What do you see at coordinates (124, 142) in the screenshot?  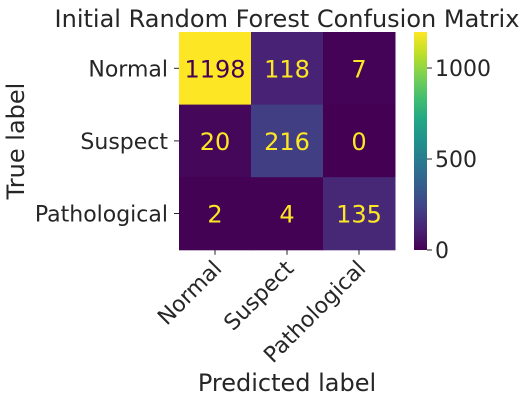 I see `y-tick-label: Suspect` at bounding box center [124, 142].